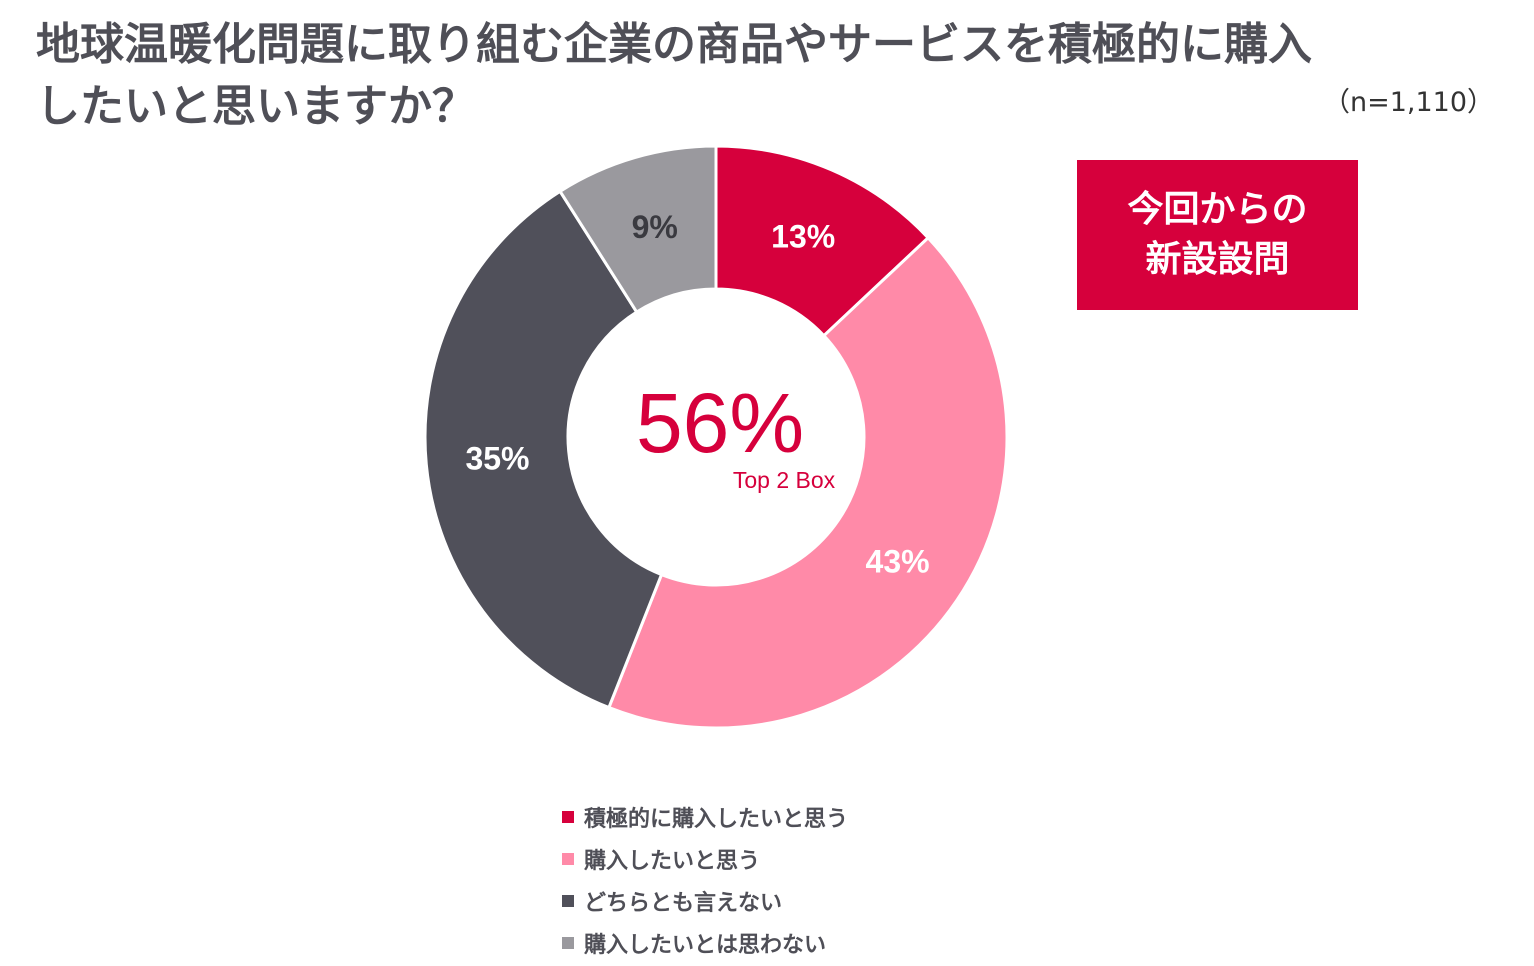  Describe the element at coordinates (705, 945) in the screenshot. I see `legend-label: 購入したいとは思わない` at that location.